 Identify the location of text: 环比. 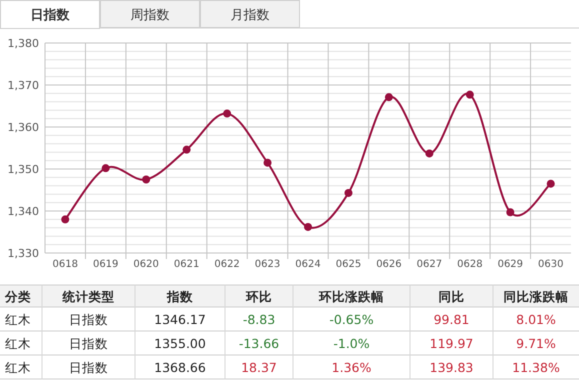
(258, 296).